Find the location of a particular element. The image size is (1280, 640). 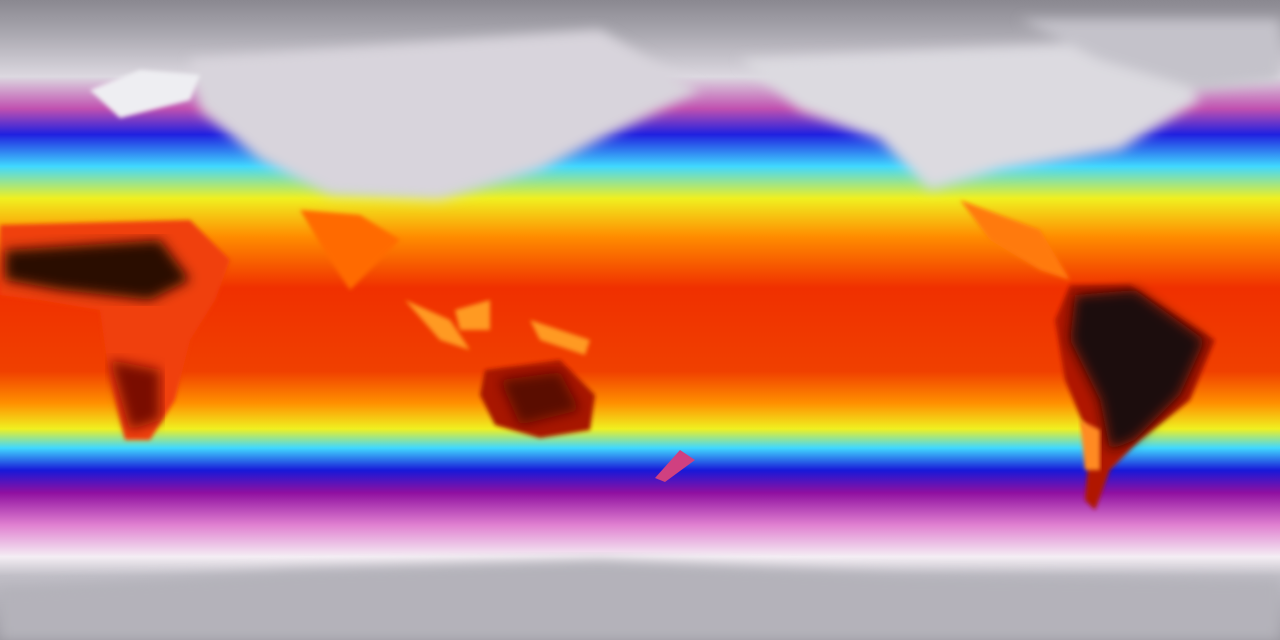

north-africa-hot is located at coordinates (97, 270).